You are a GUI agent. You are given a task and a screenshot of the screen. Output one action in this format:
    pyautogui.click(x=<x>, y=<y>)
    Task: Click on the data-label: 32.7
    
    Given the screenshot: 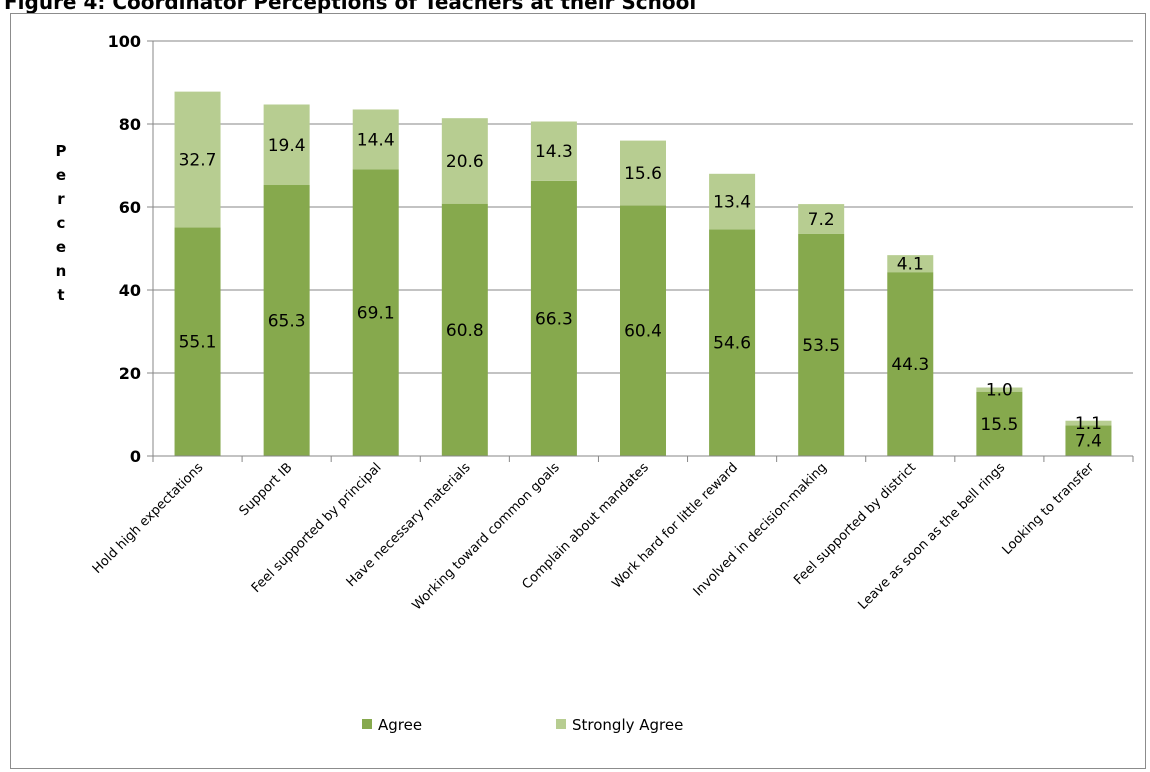 What is the action you would take?
    pyautogui.click(x=198, y=160)
    